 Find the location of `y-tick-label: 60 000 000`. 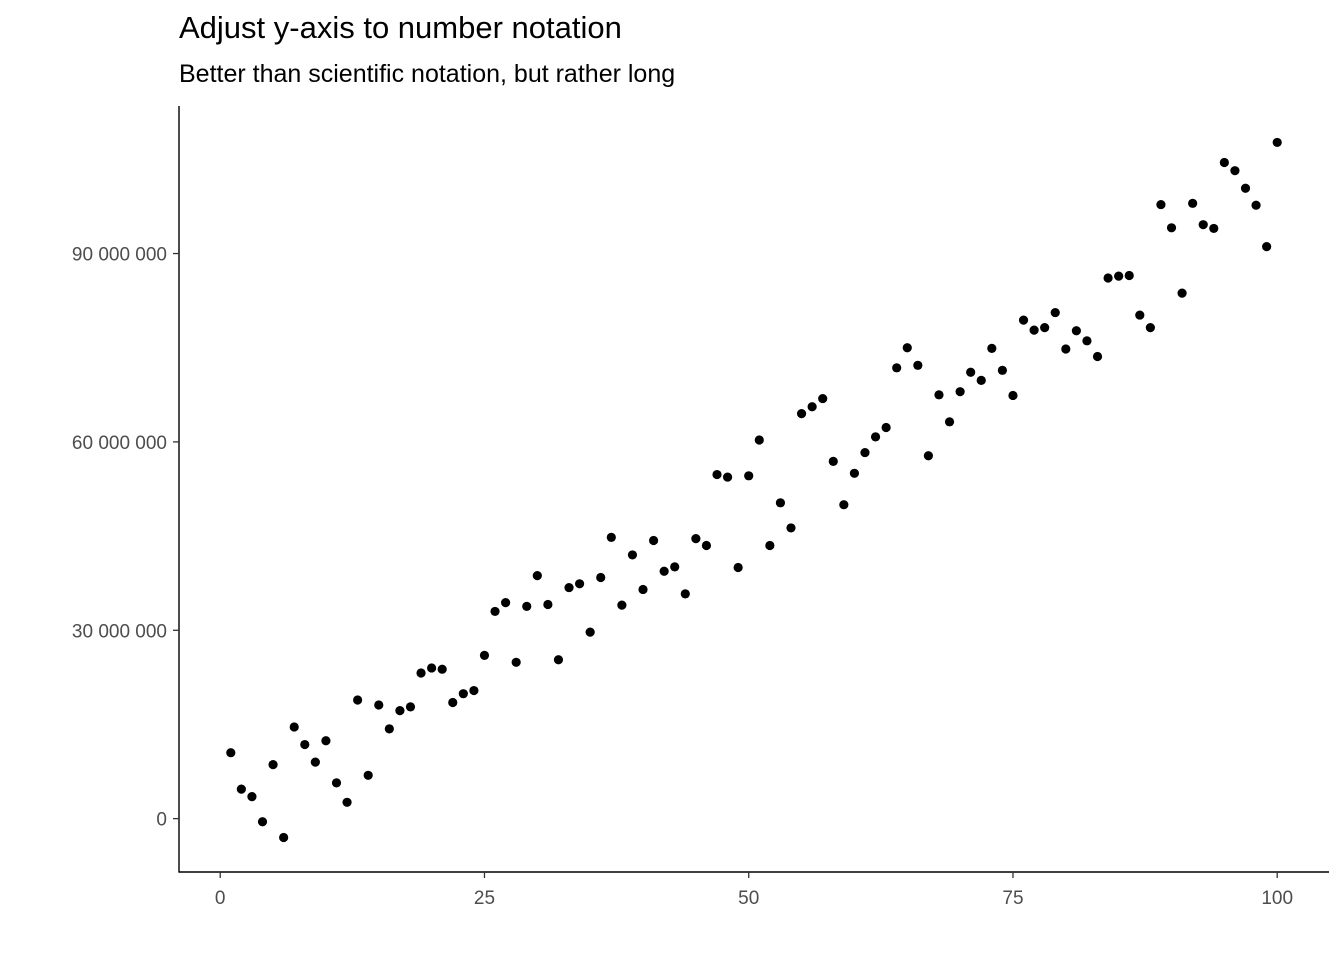

y-tick-label: 60 000 000 is located at coordinates (119, 443).